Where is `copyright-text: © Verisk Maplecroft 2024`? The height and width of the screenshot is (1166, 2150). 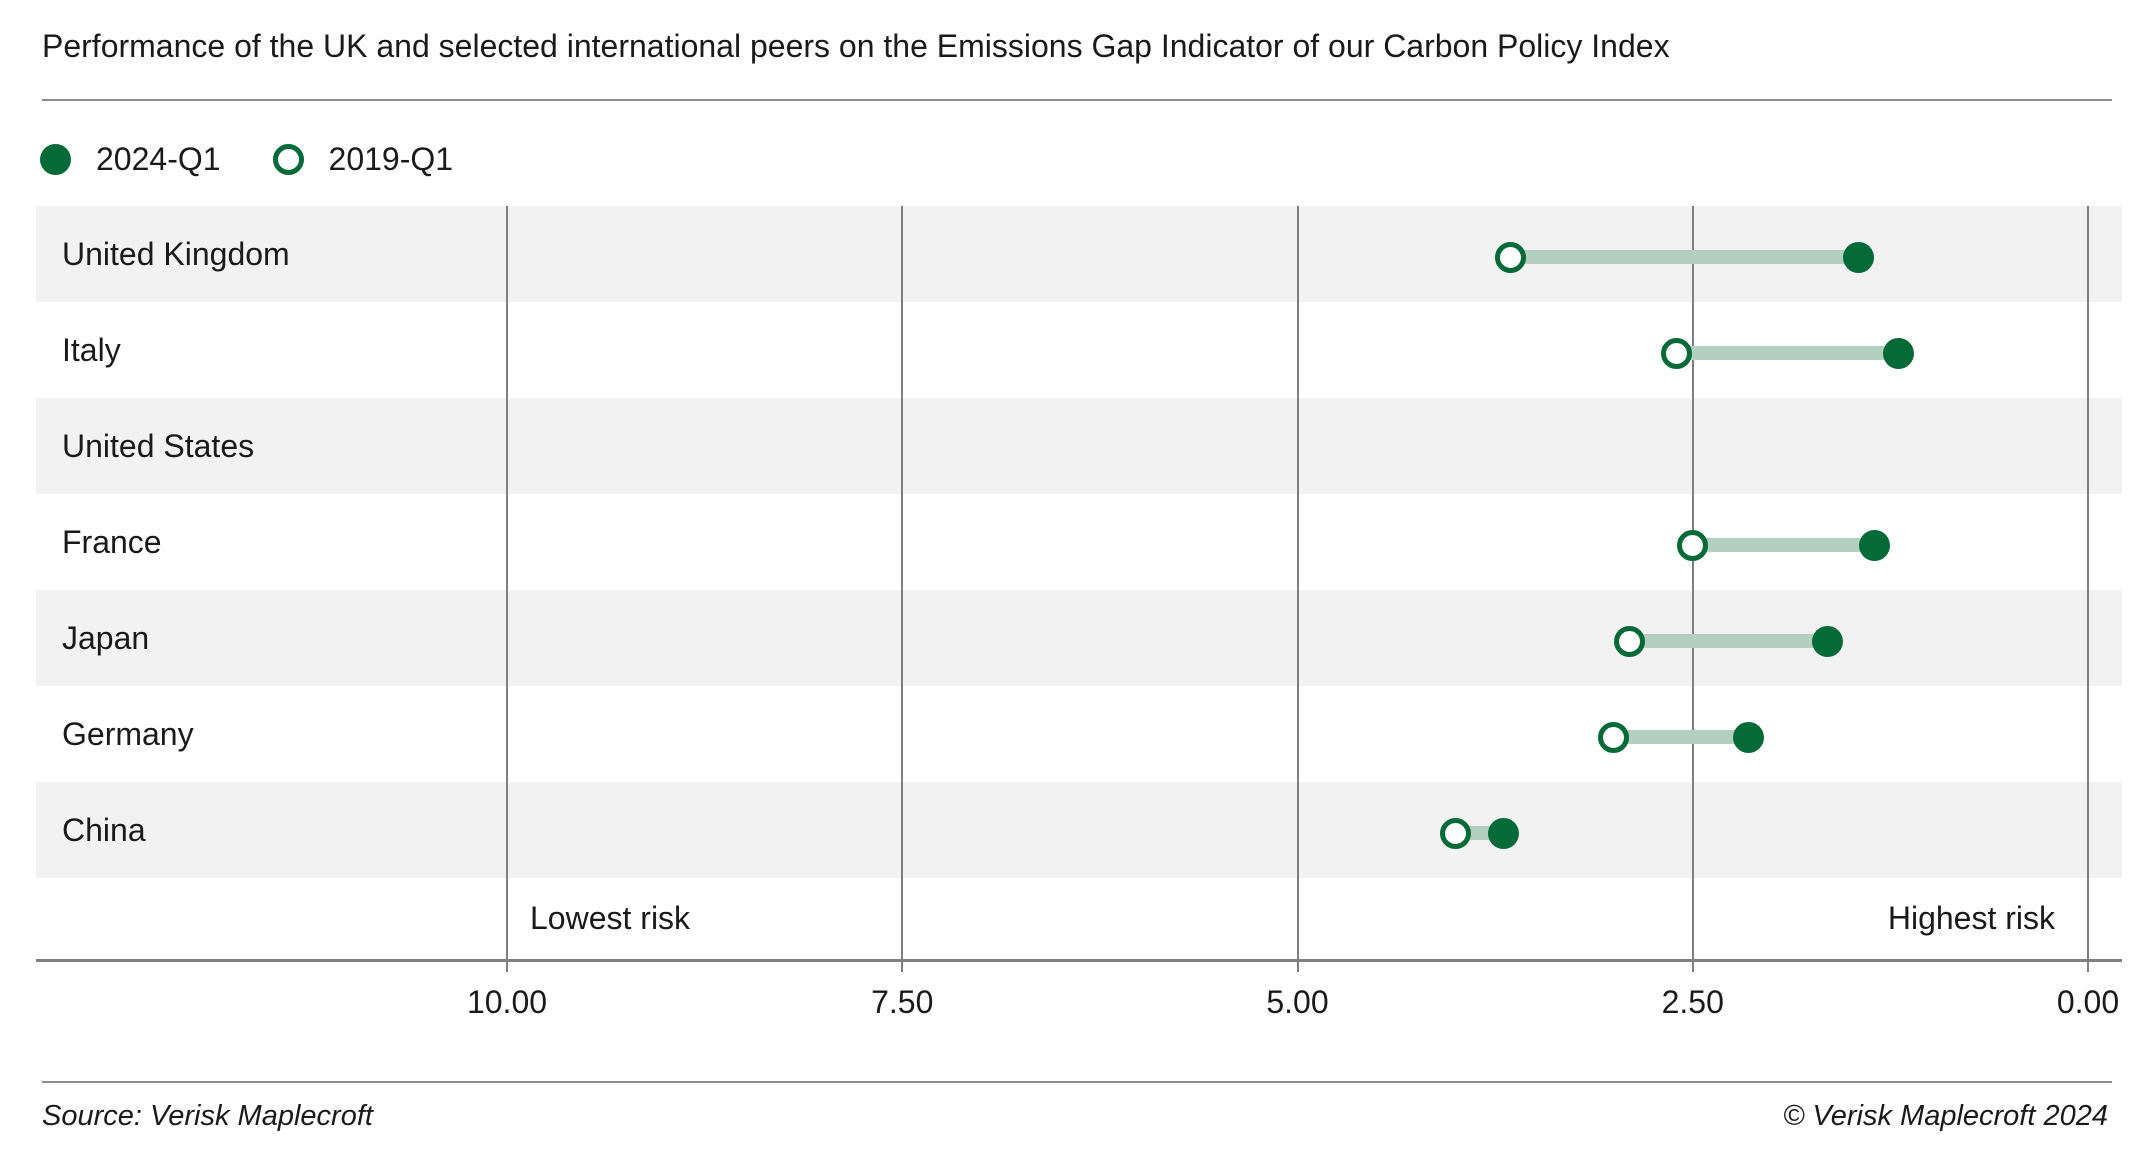
copyright-text: © Verisk Maplecroft 2024 is located at coordinates (1945, 1116).